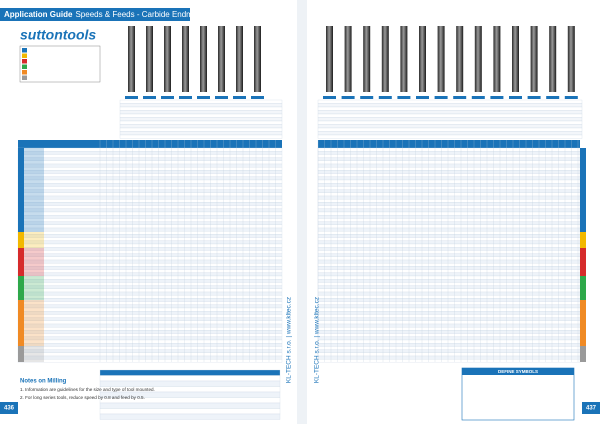 The height and width of the screenshot is (424, 600). I want to click on logo: suttontools, so click(58, 35).